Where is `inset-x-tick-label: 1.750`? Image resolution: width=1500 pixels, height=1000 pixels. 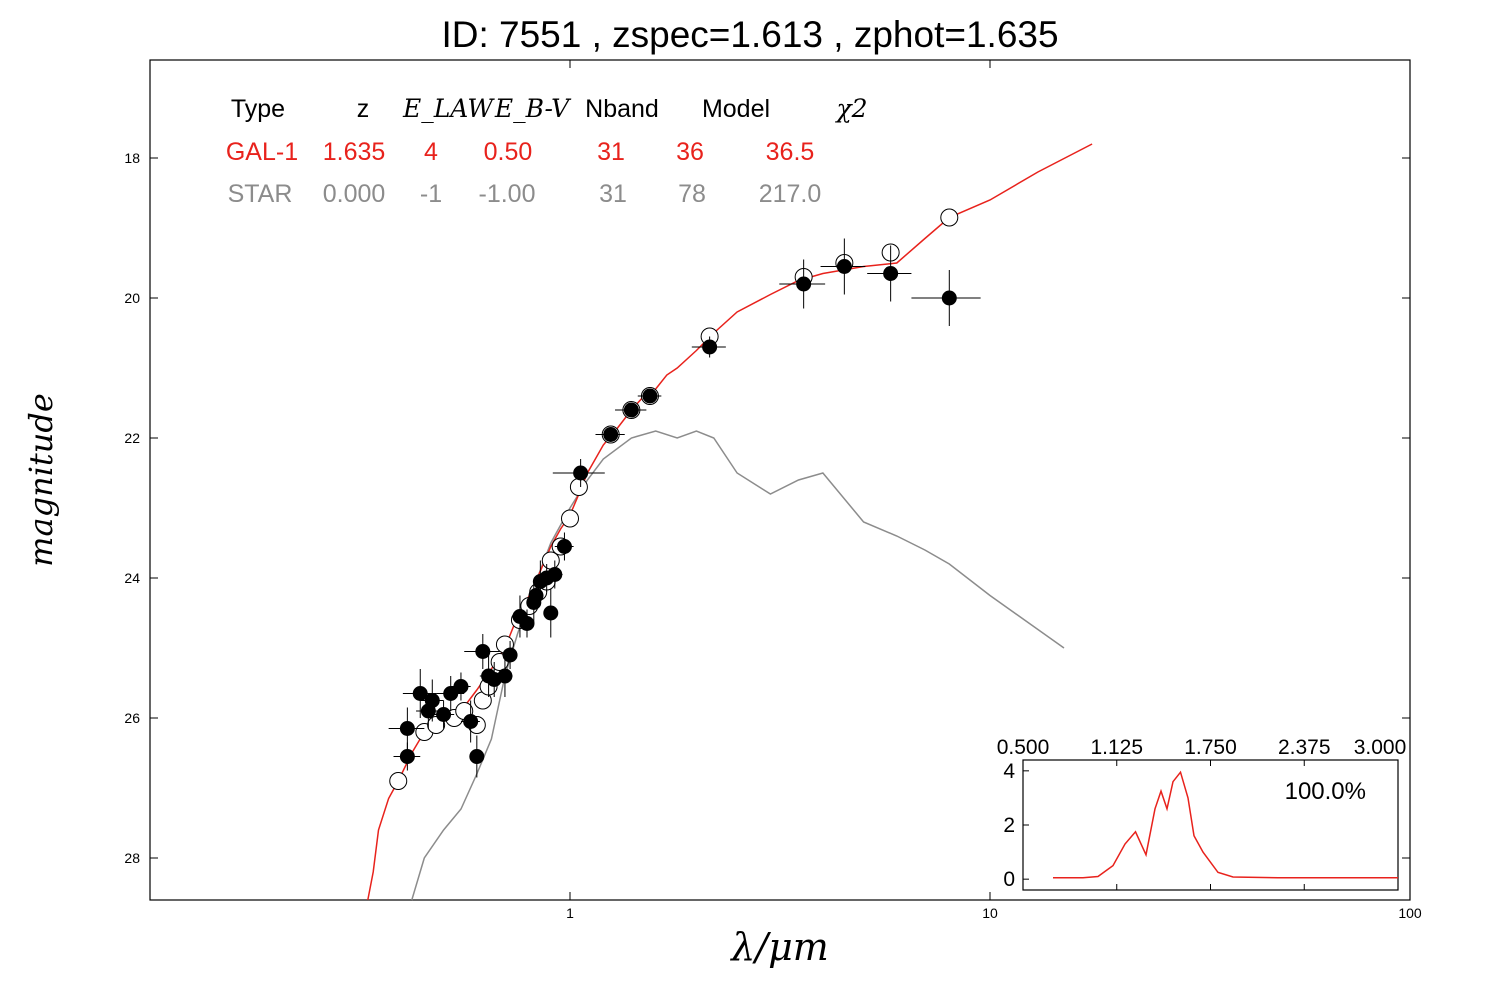
inset-x-tick-label: 1.750 is located at coordinates (1210, 747).